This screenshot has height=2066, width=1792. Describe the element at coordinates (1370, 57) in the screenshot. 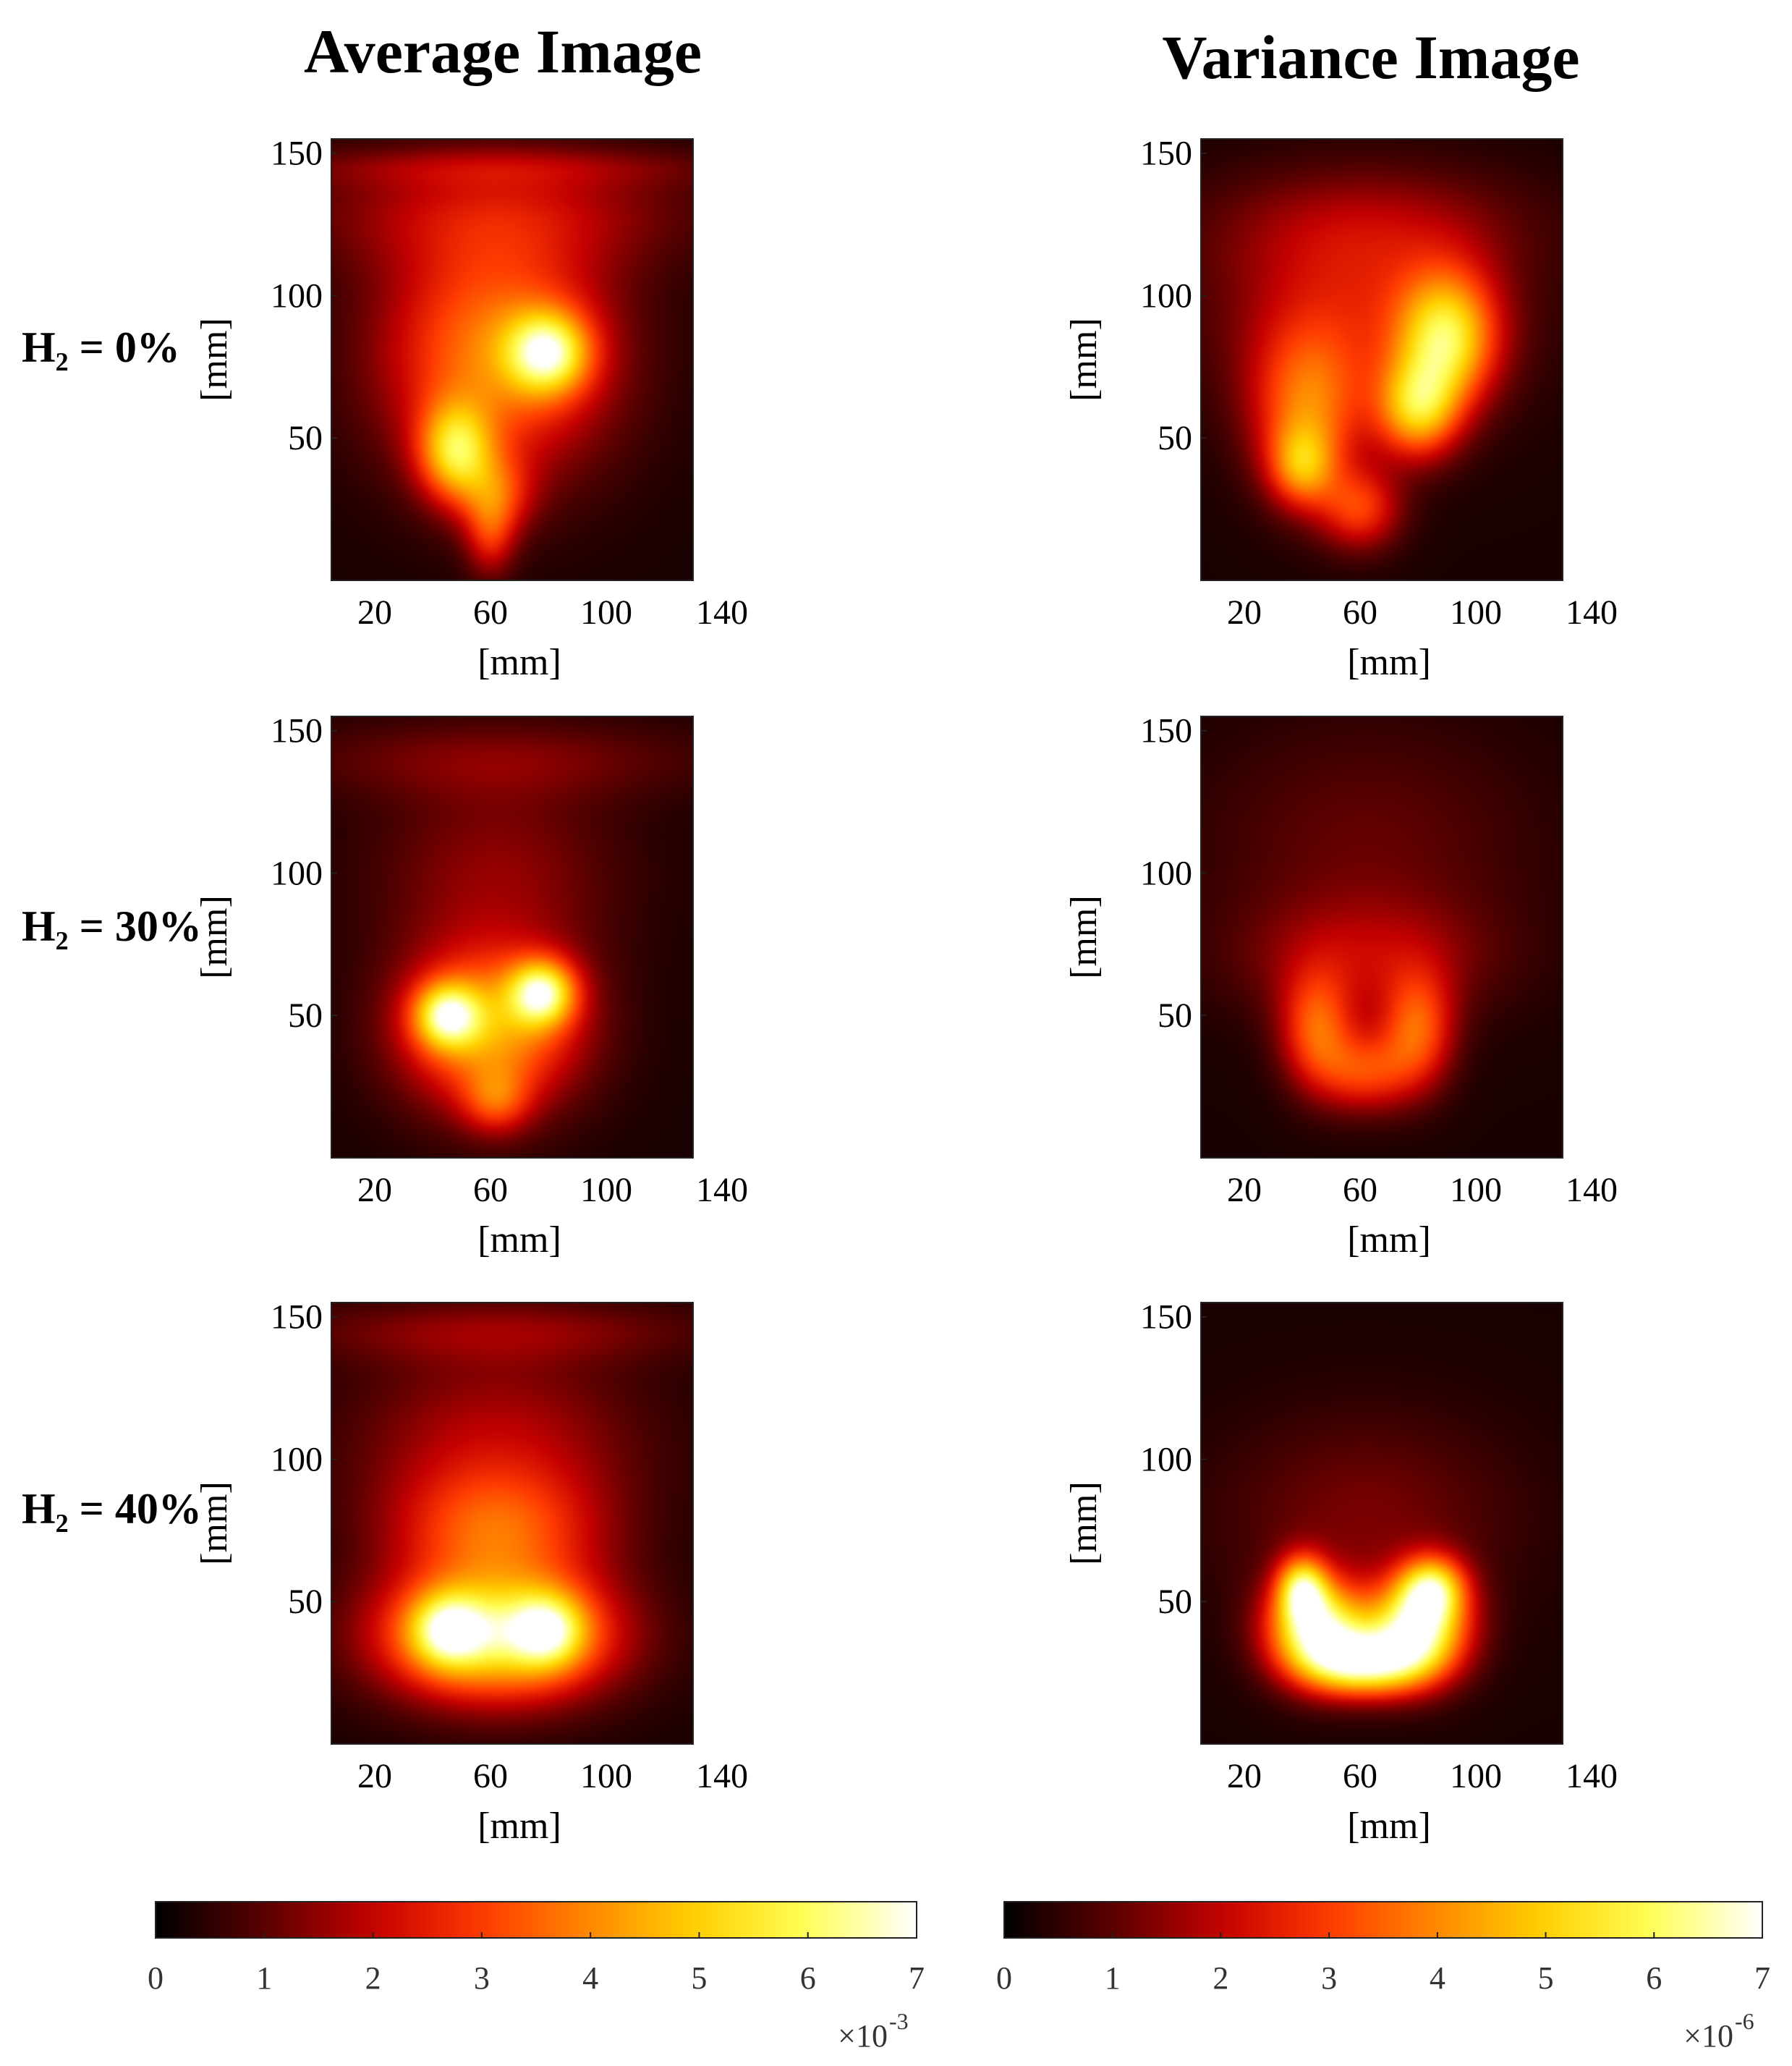

I see `column-title-variance: Variance Image` at that location.